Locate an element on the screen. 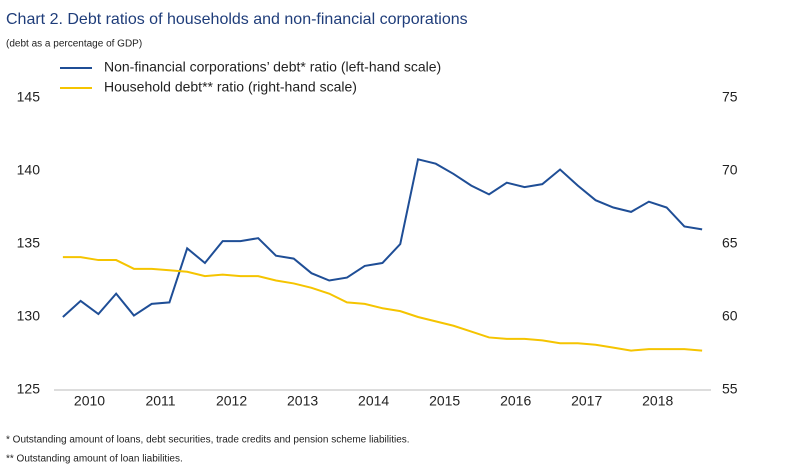 This screenshot has width=800, height=474. y2-tick-label: 75 is located at coordinates (730, 97).